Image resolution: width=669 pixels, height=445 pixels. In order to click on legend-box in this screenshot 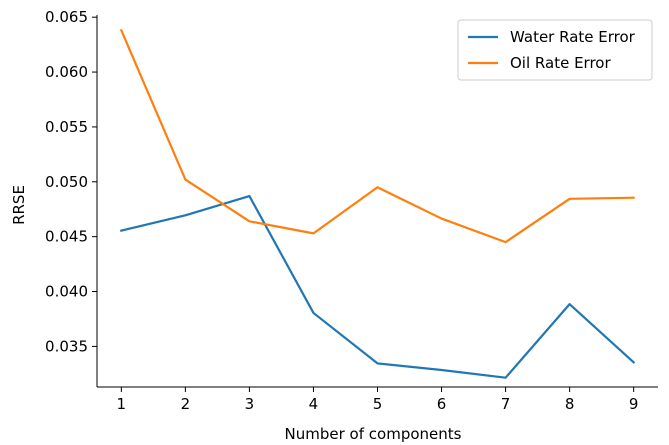, I will do `click(555, 50)`.